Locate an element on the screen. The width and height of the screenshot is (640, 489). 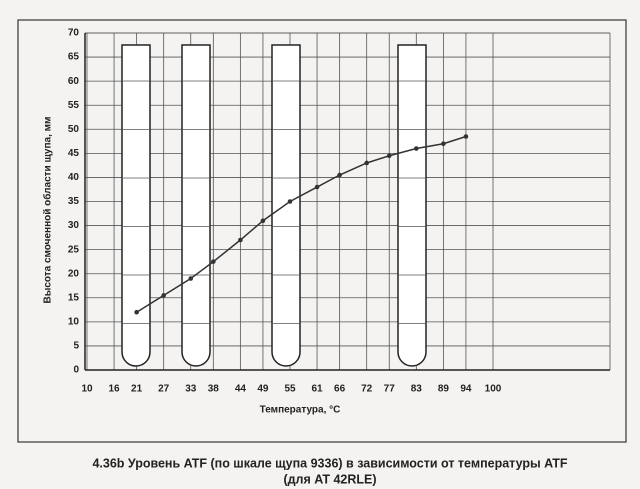
x-tick-label: 49 is located at coordinates (263, 389).